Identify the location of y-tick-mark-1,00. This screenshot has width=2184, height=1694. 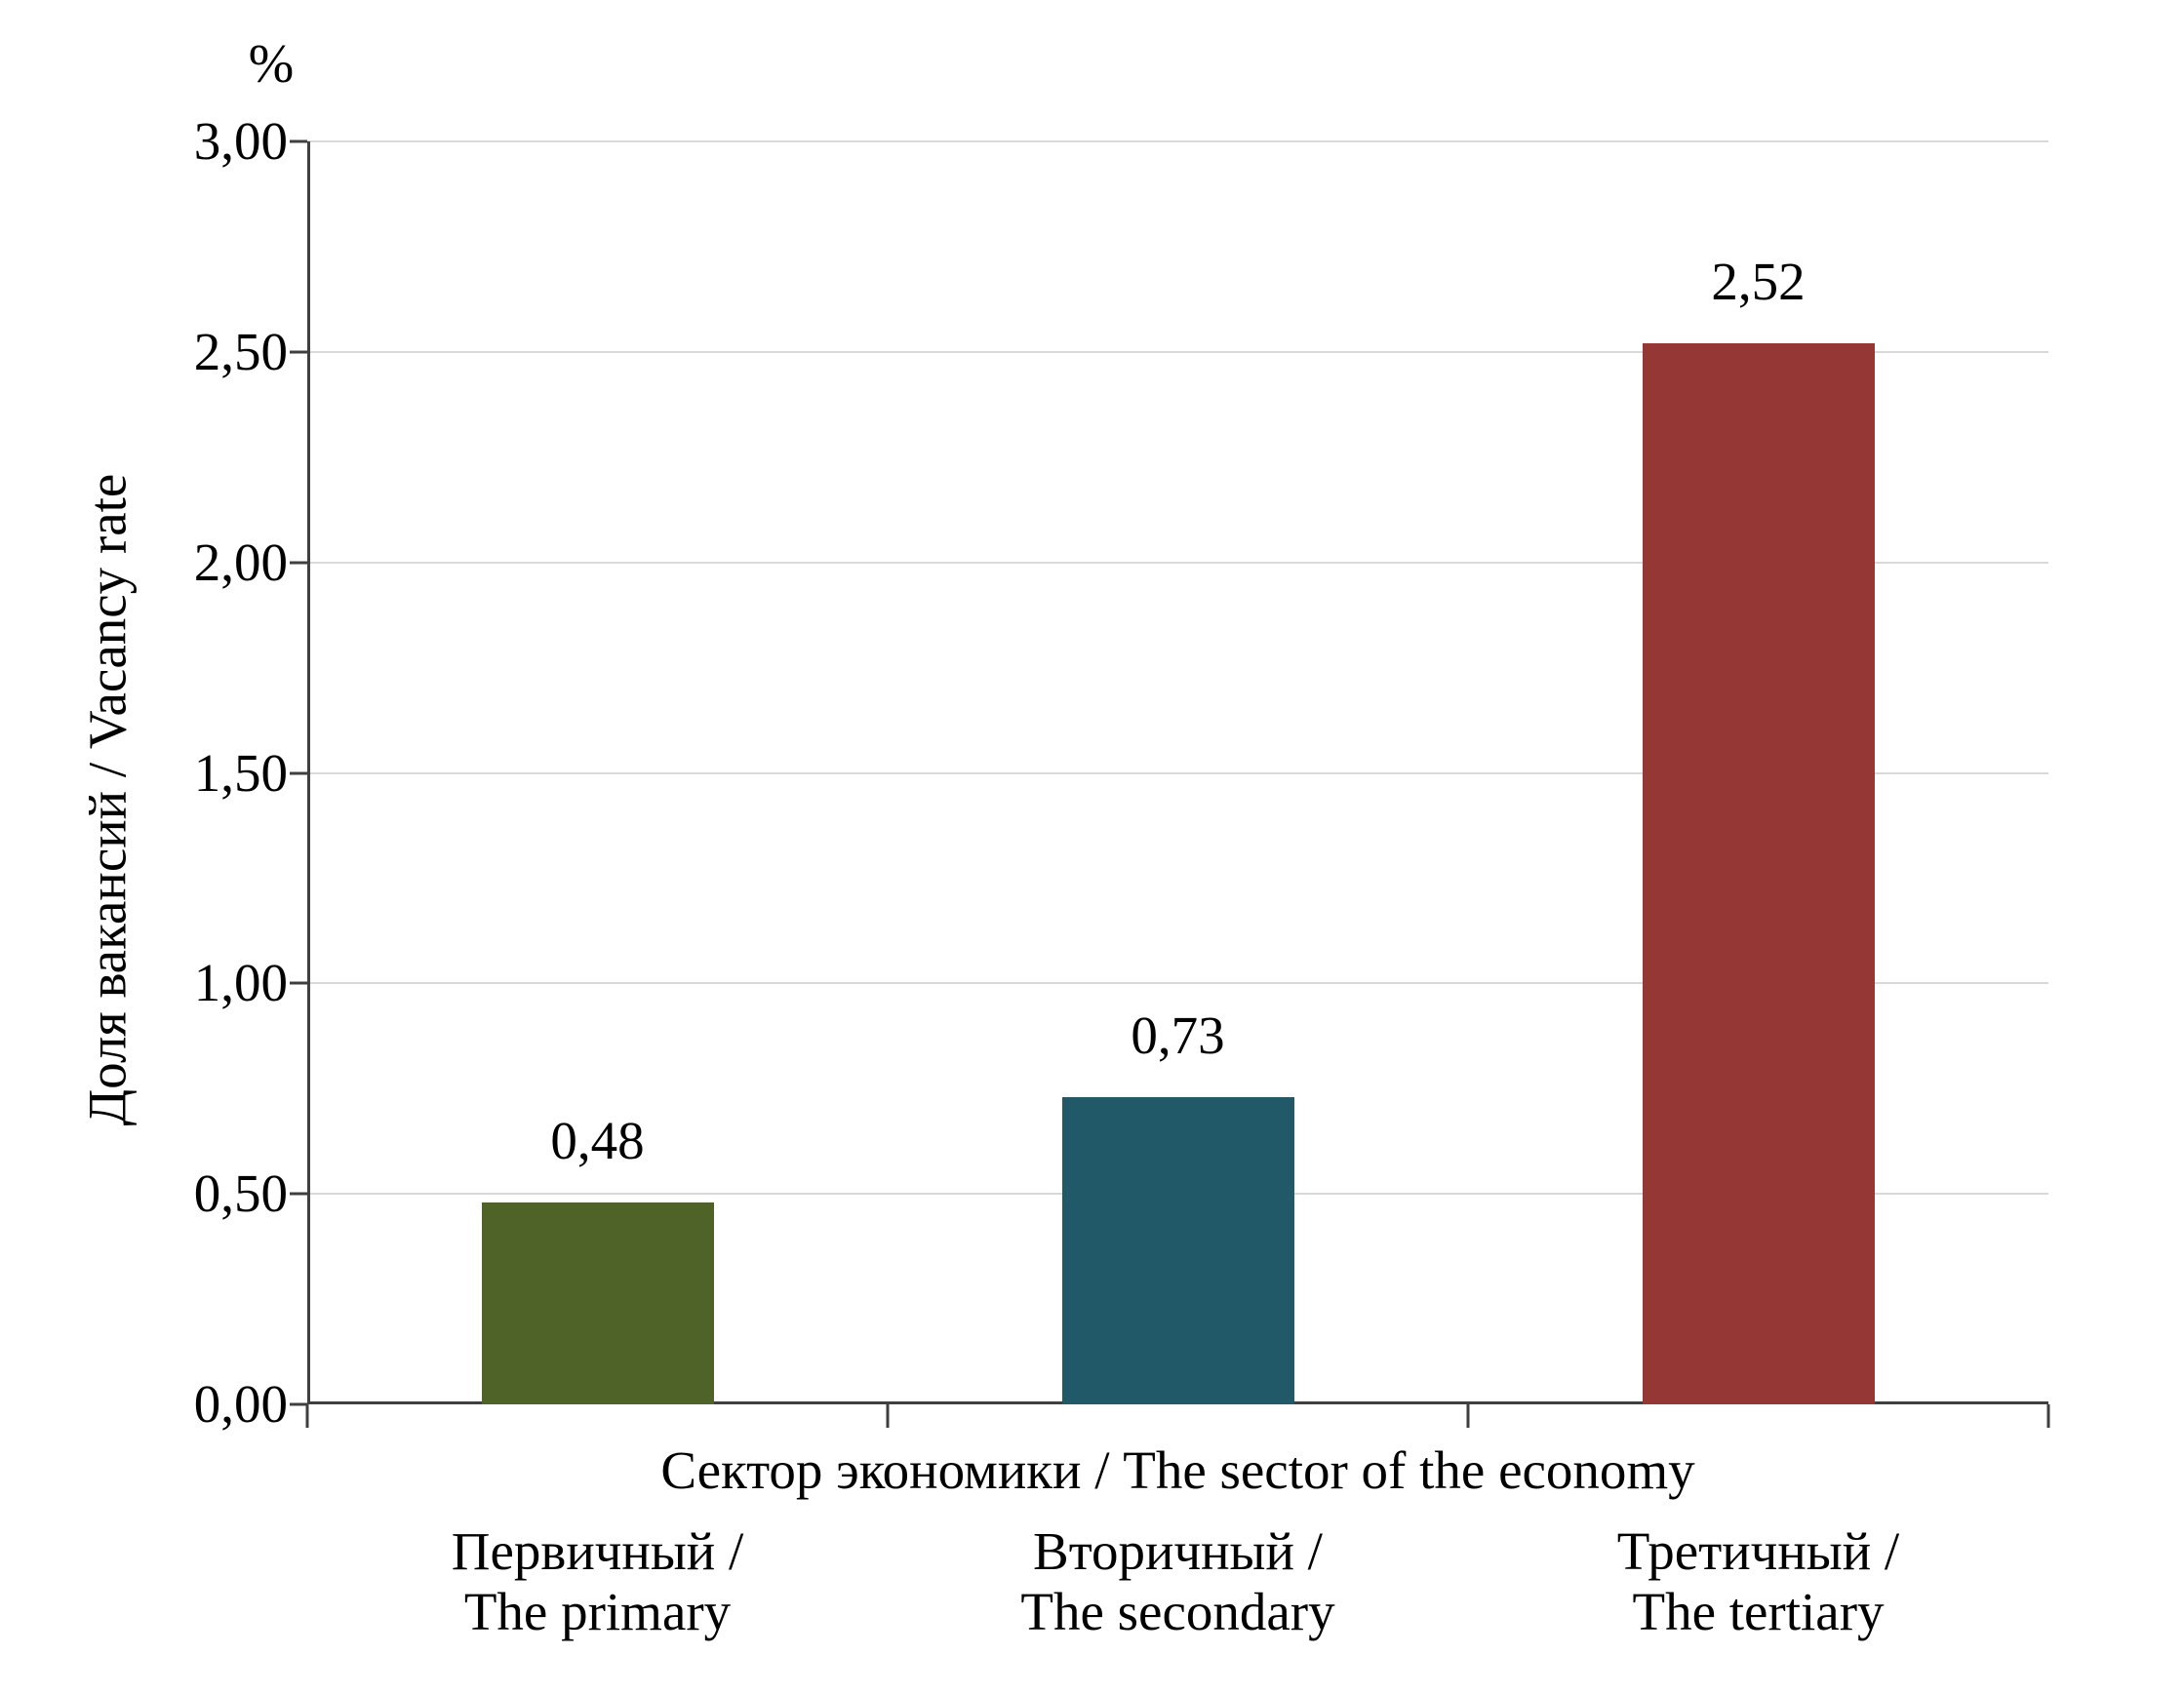
(298, 983).